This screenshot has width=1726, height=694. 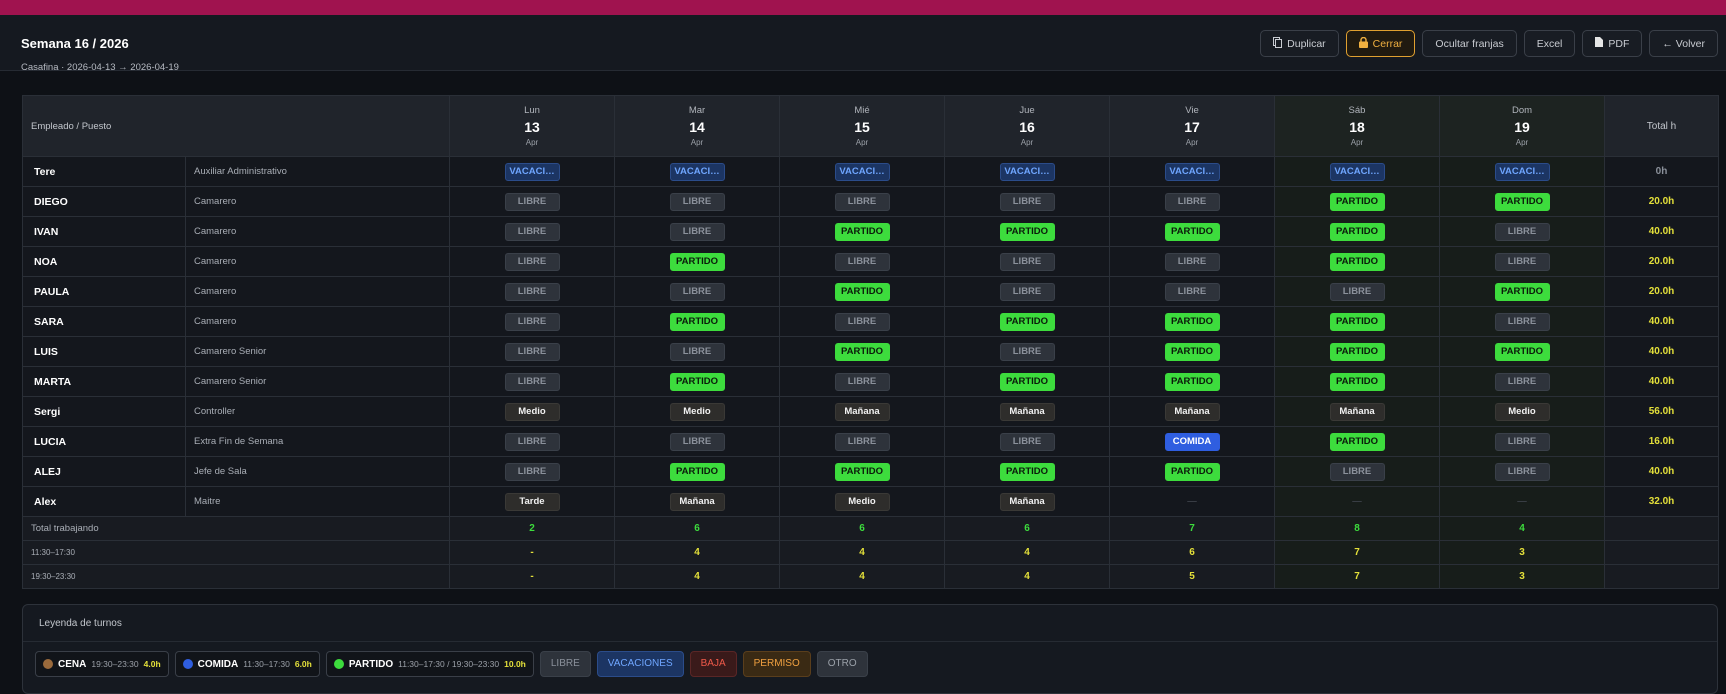 I want to click on toolbar-button: PDF, so click(x=1612, y=43).